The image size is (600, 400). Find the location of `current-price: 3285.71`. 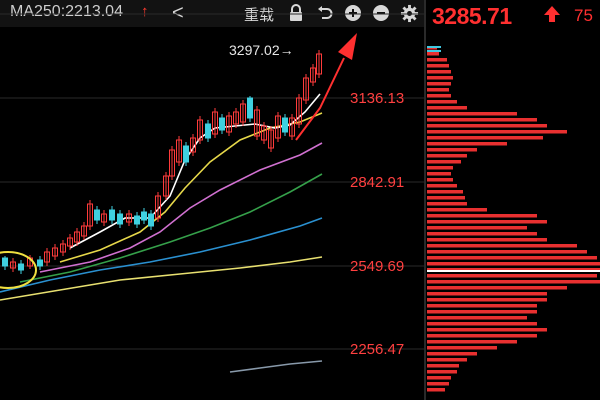

current-price: 3285.71 is located at coordinates (472, 16).